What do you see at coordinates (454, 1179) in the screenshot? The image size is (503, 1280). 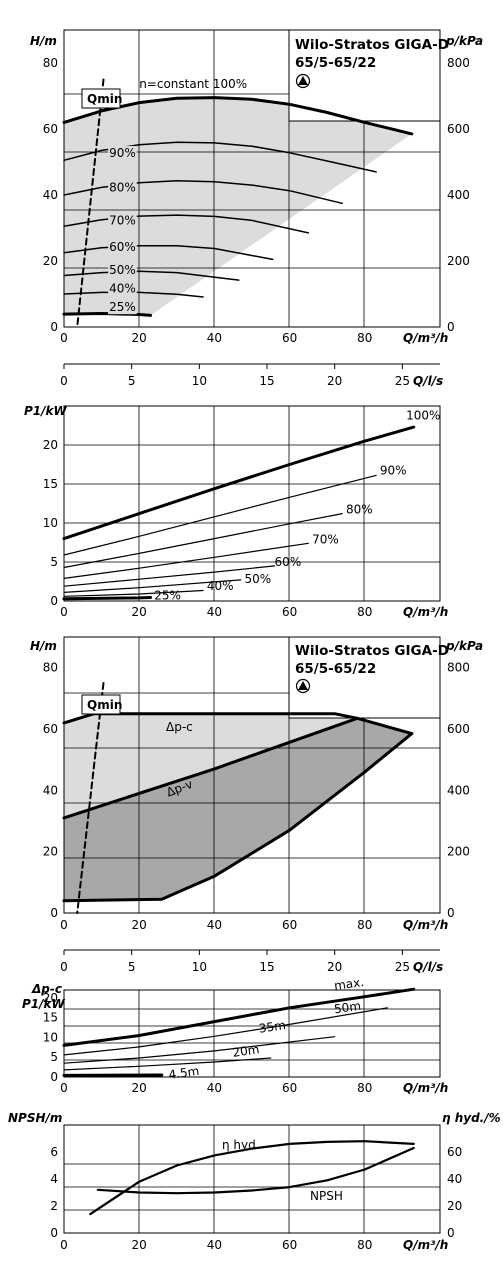 I see `npsh-y2-ytick-40: 40` at bounding box center [454, 1179].